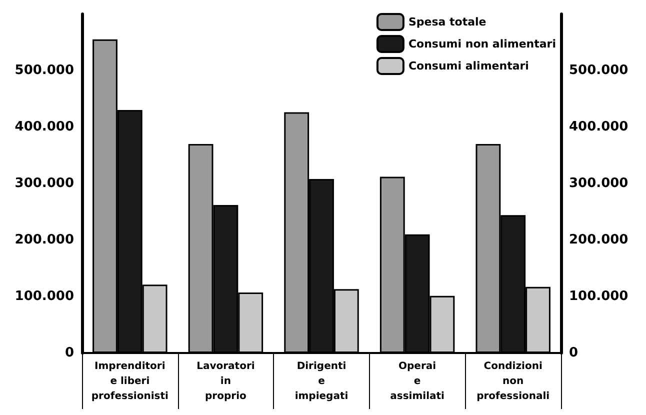 This screenshot has height=415, width=646. What do you see at coordinates (129, 381) in the screenshot?
I see `x-tick-label: Imprenditori e liberi professionisti` at bounding box center [129, 381].